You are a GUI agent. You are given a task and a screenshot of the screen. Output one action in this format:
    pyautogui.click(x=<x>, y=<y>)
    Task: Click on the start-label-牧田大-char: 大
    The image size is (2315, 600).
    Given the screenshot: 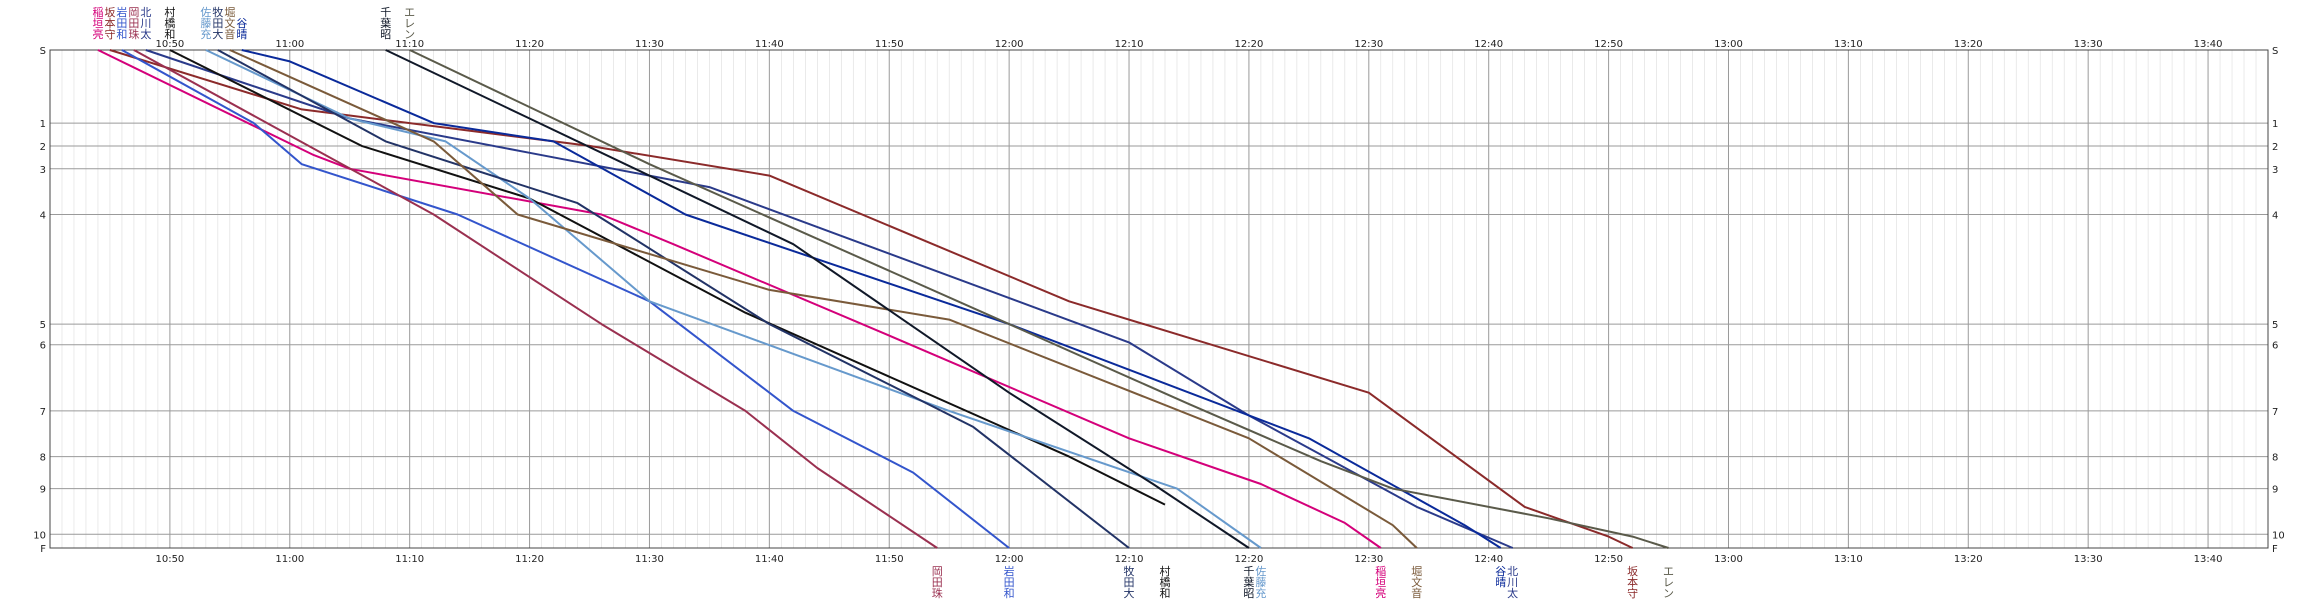 What is the action you would take?
    pyautogui.click(x=217, y=34)
    